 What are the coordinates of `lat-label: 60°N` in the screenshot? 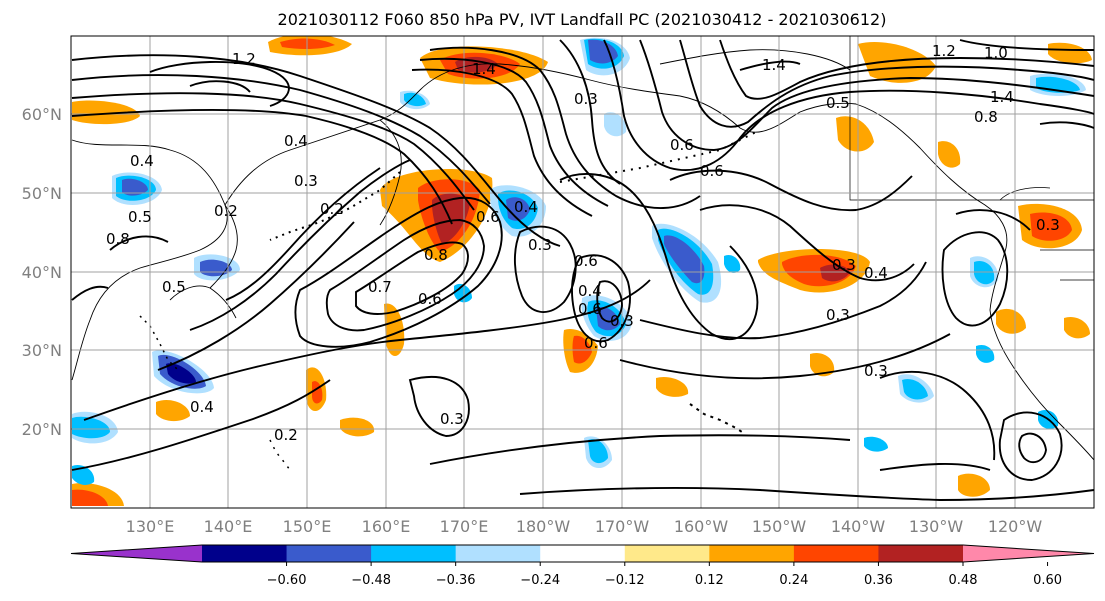 It's located at (42, 114).